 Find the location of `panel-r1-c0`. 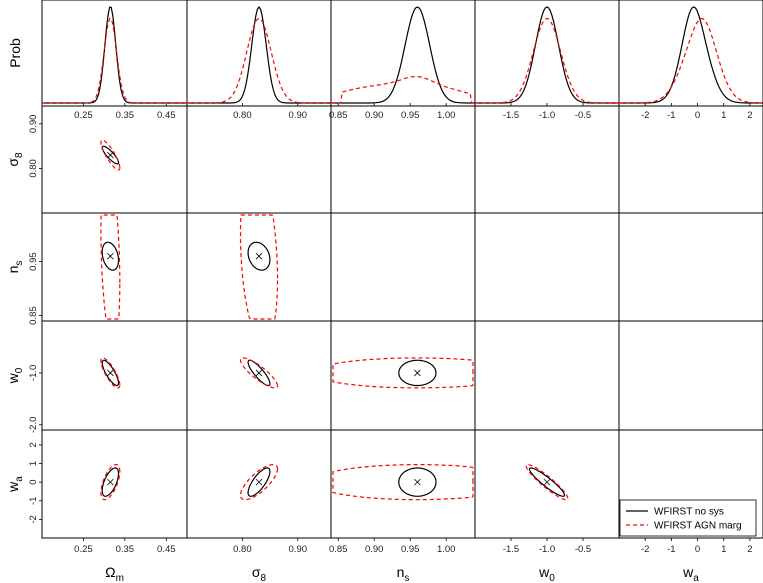

panel-r1-c0 is located at coordinates (114, 159).